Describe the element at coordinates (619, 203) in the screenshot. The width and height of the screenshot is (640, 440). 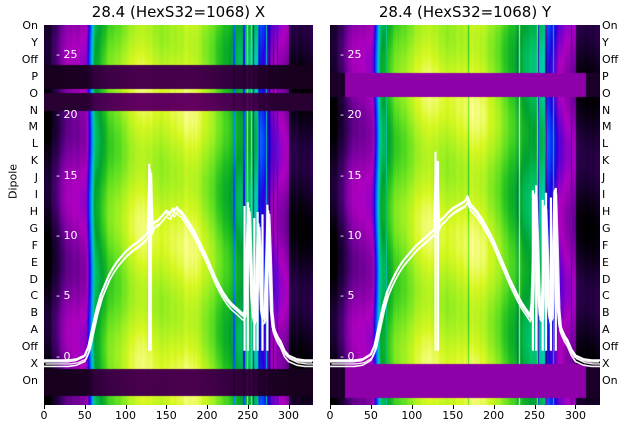
I see `category-axis-right: On Y Off P O N M L K J I H G F E D C B A Off X On` at that location.